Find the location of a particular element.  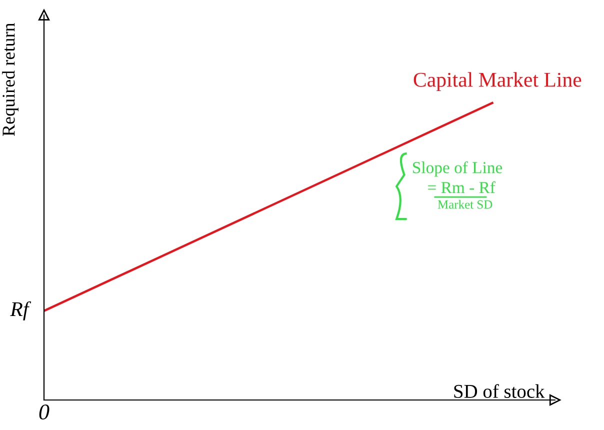

annotation: = Rm - Rf is located at coordinates (462, 187).